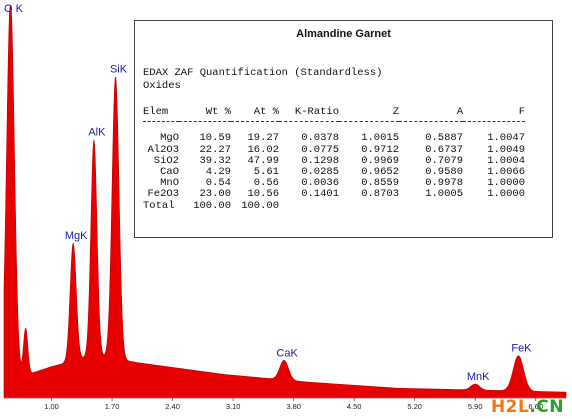 This screenshot has height=419, width=572. I want to click on table-row: MnO 0.54 0.56 0.0036 0.8559 0.9978 1.0000, so click(334, 183).